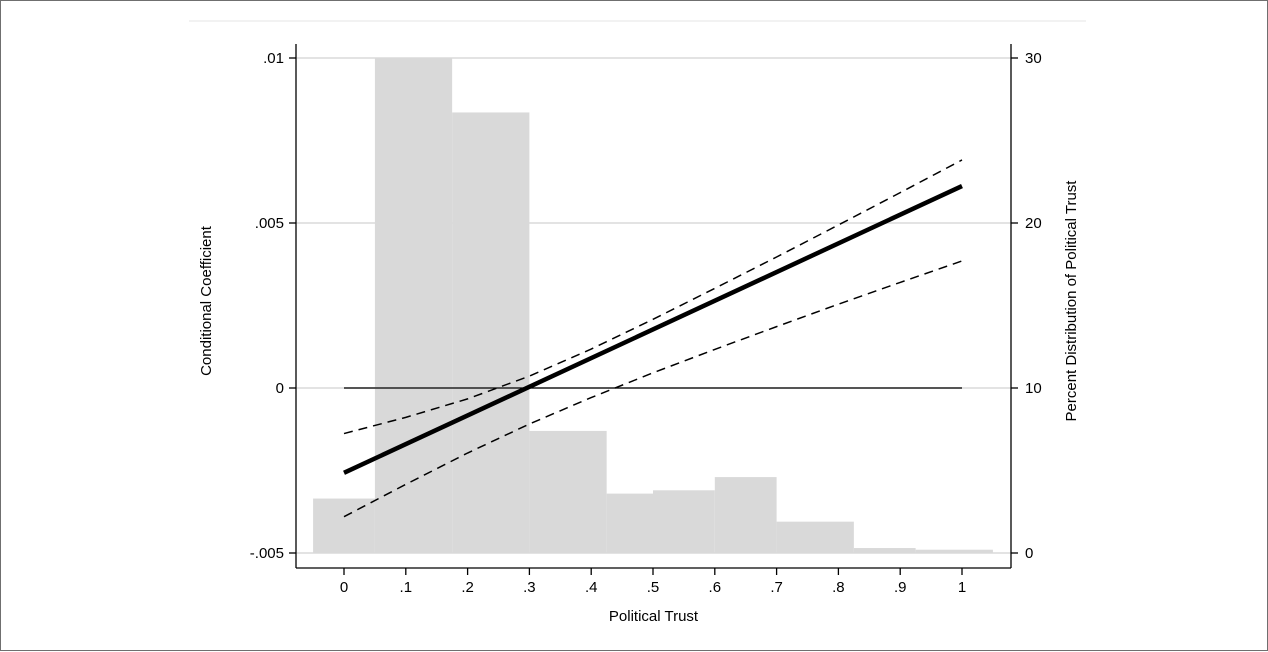 The width and height of the screenshot is (1268, 652). I want to click on y-tick-label: 0, so click(280, 388).